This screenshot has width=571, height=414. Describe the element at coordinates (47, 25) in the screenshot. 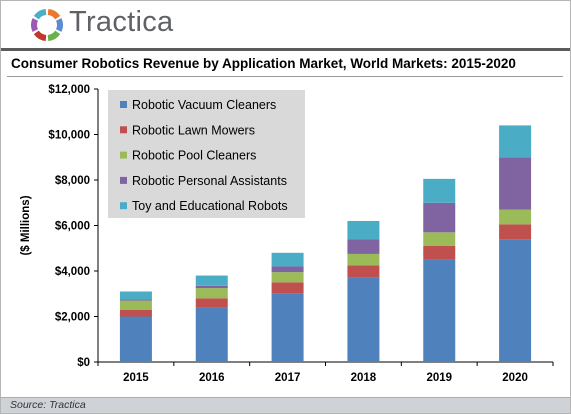

I see `tractica-logo-icon` at that location.